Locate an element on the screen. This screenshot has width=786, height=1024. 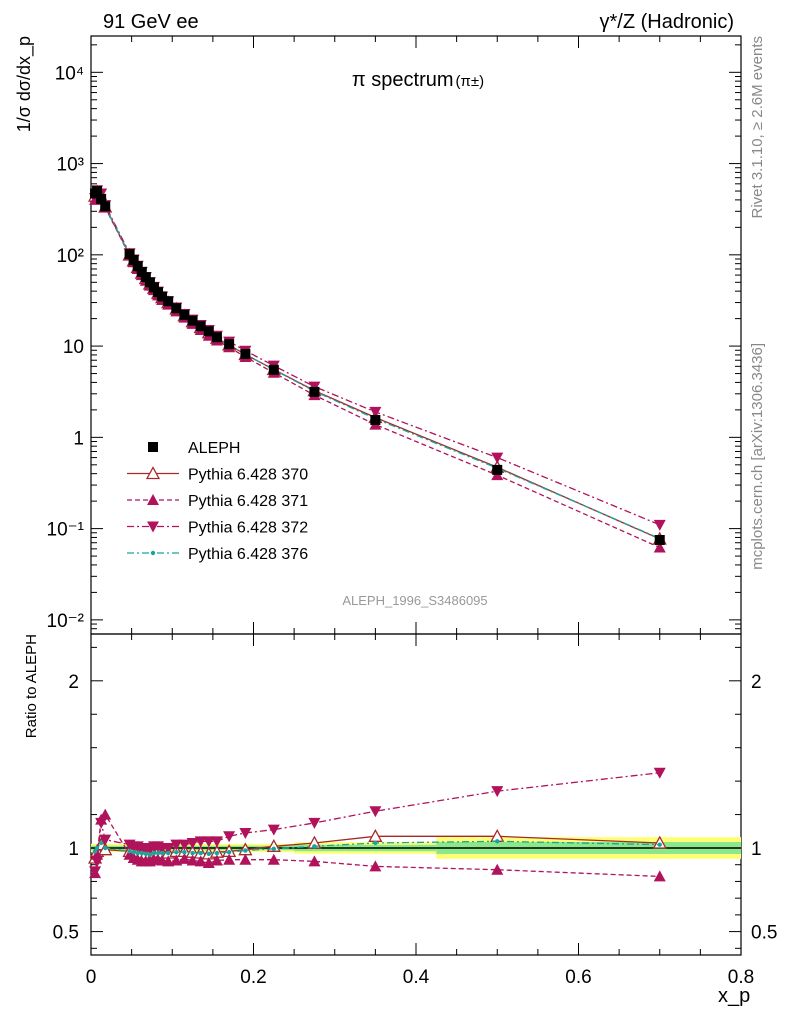
y-tick-label-ratio: 0.5 is located at coordinates (66, 933).